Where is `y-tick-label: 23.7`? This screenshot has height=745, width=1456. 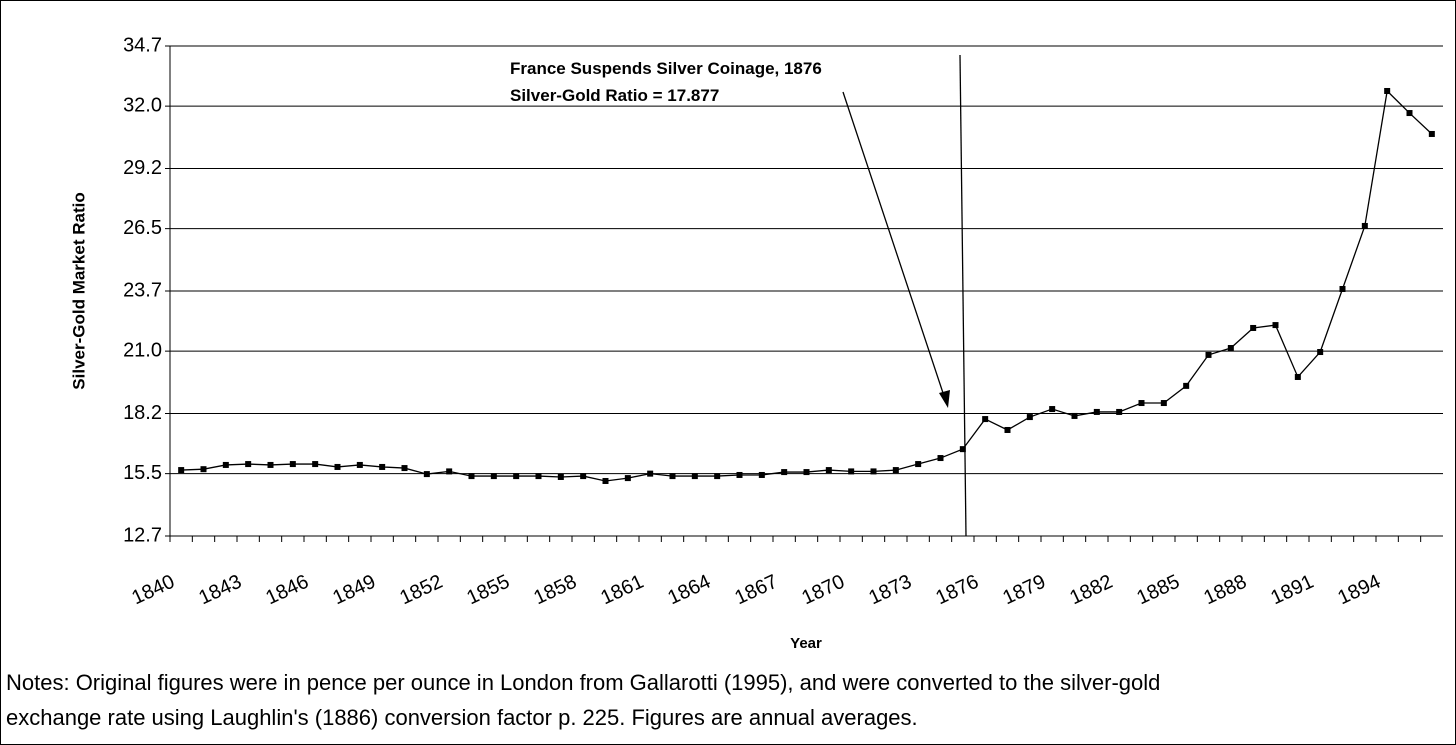 y-tick-label: 23.7 is located at coordinates (142, 290).